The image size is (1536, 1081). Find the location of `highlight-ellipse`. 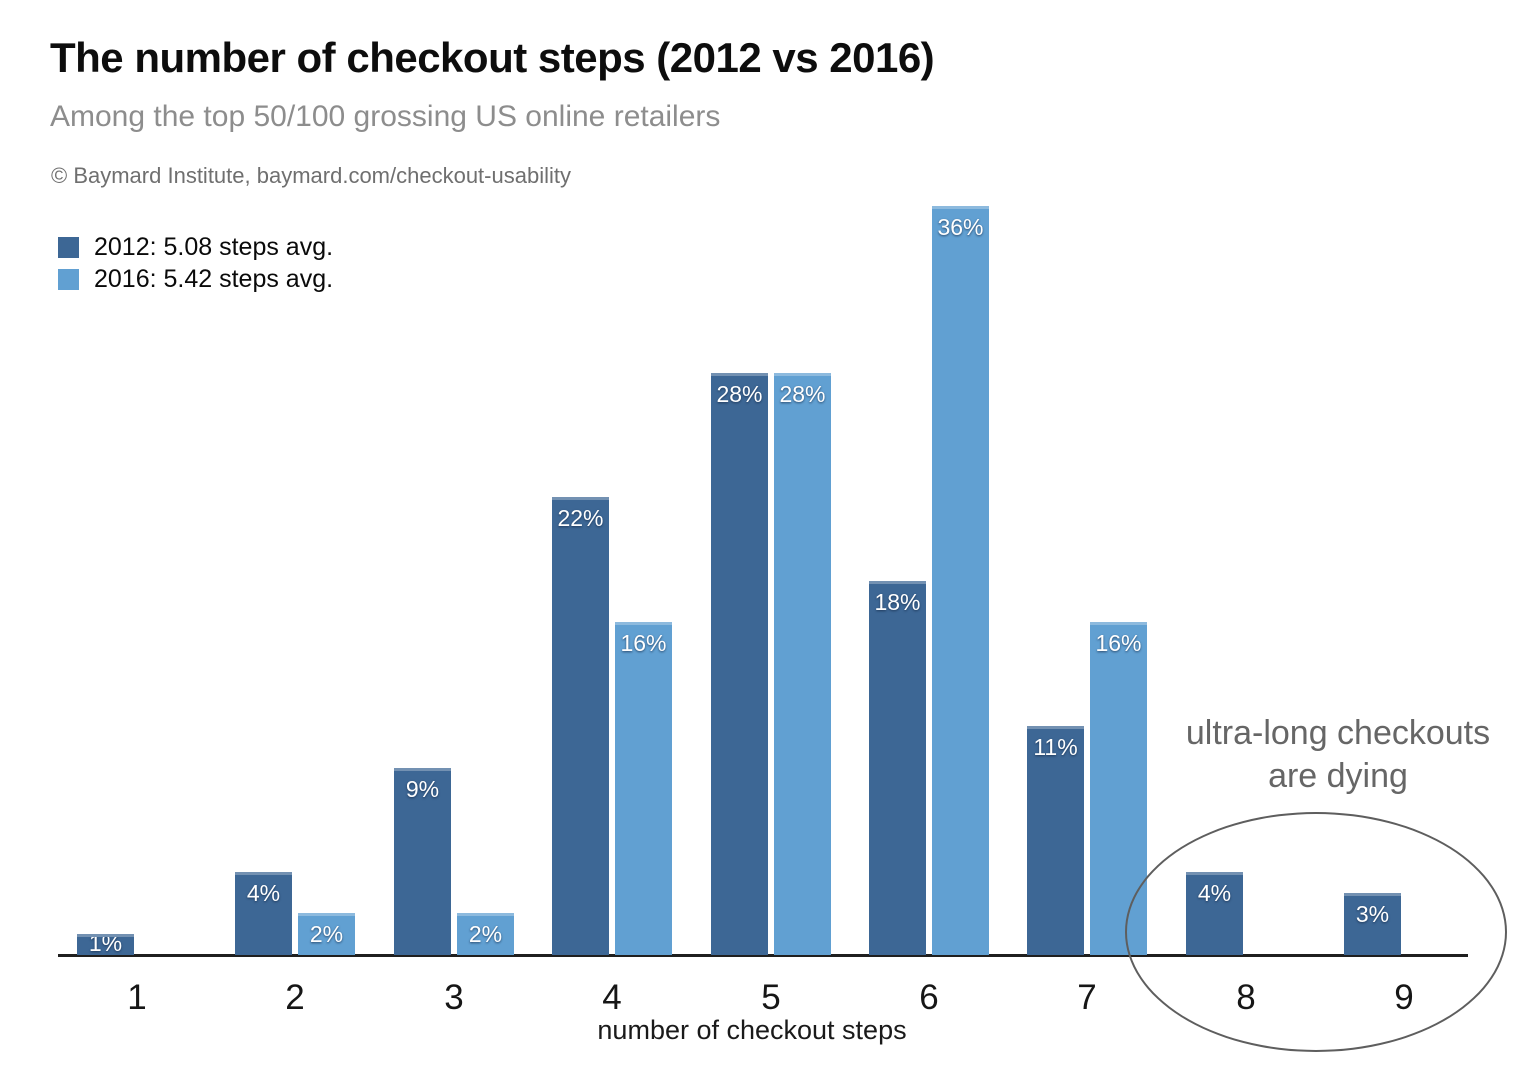

highlight-ellipse is located at coordinates (1316, 932).